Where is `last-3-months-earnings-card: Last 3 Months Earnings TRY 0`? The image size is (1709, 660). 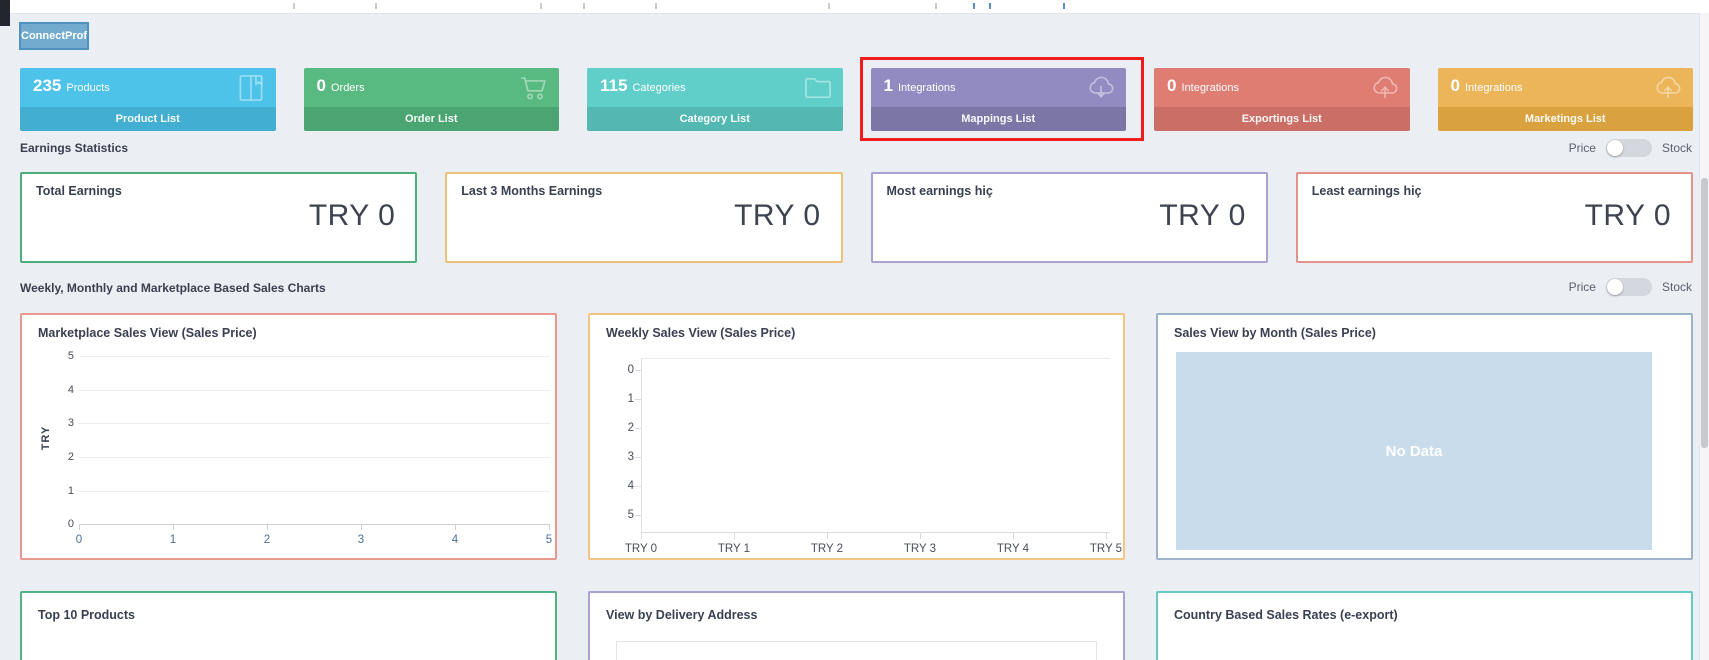
last-3-months-earnings-card: Last 3 Months Earnings TRY 0 is located at coordinates (644, 217).